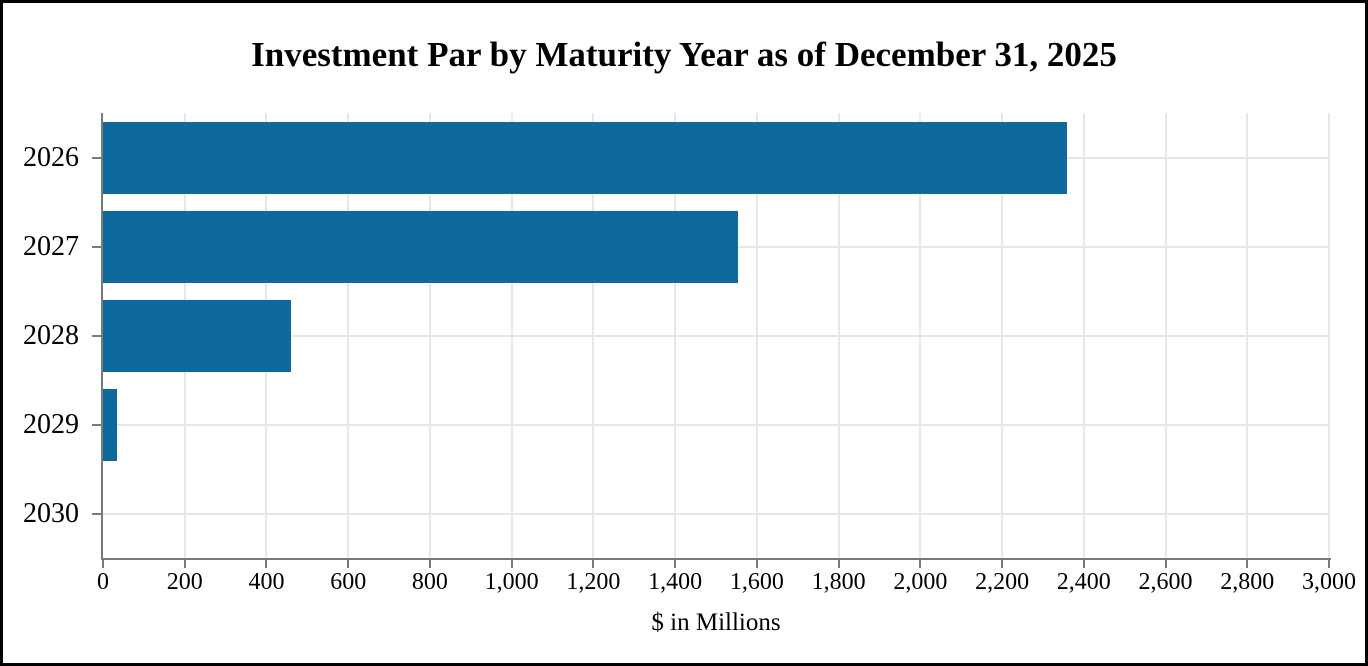  Describe the element at coordinates (103, 582) in the screenshot. I see `x-tick-label: 0` at that location.